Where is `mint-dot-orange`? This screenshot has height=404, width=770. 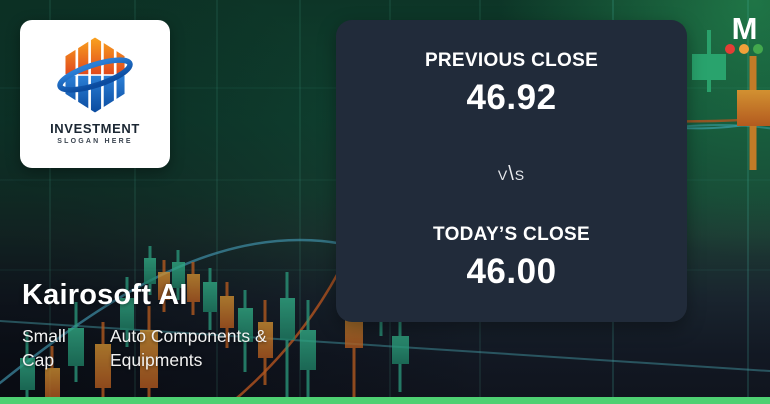
mint-dot-orange is located at coordinates (744, 49).